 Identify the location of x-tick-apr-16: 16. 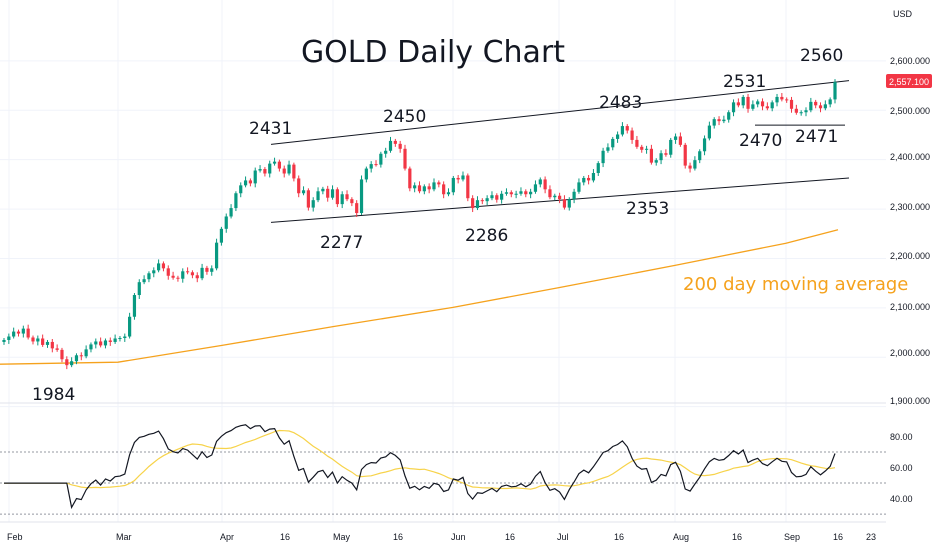
(285, 537).